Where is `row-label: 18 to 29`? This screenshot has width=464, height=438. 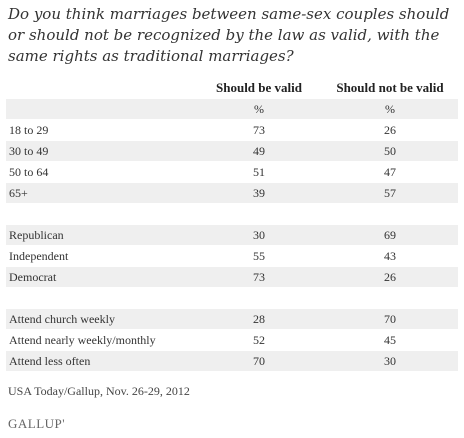
row-label: 18 to 29 is located at coordinates (29, 130).